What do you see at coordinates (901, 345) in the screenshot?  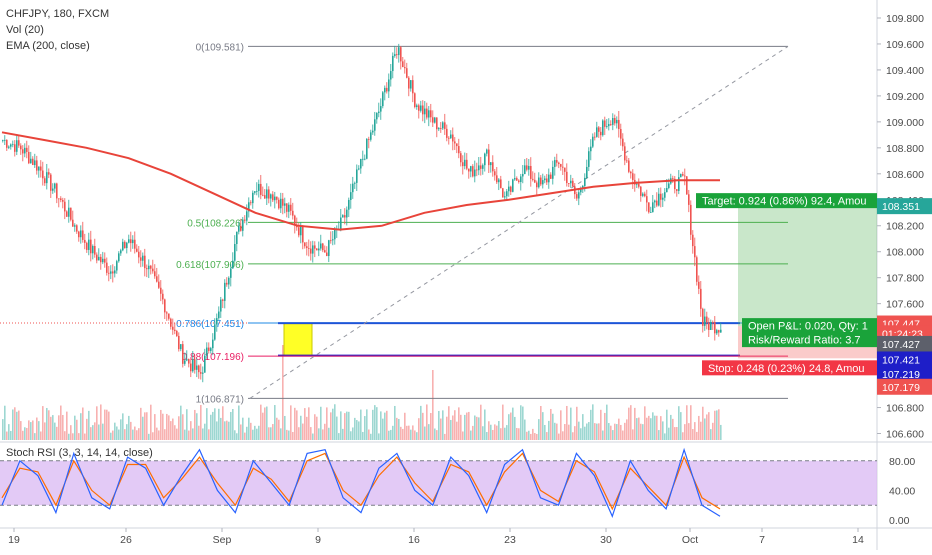 I see `axis-price-badge-text: 107.427` at bounding box center [901, 345].